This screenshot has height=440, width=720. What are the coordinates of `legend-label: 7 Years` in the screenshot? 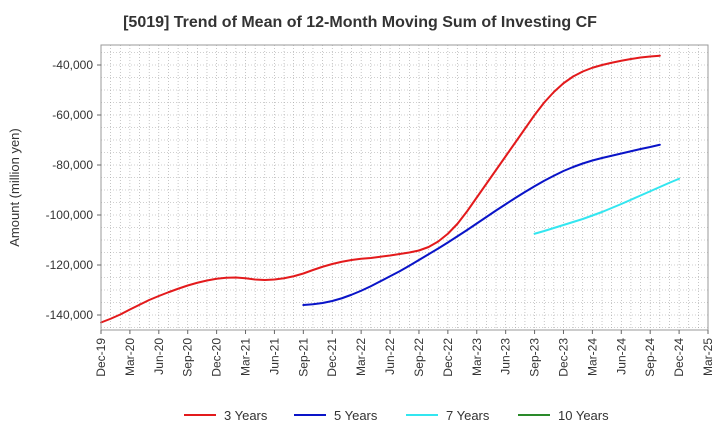 It's located at (468, 415).